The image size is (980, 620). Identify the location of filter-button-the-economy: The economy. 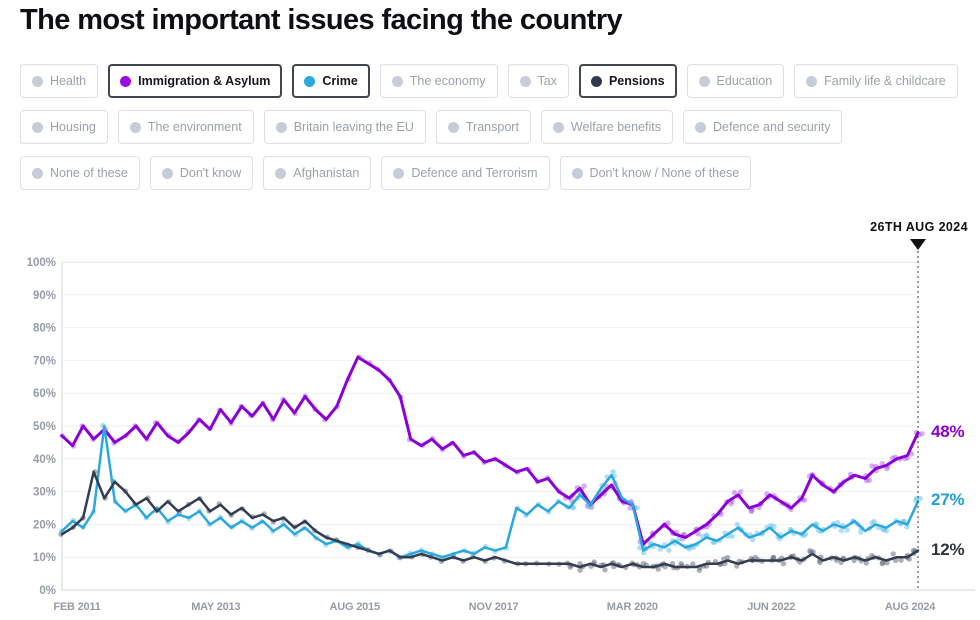
(438, 81).